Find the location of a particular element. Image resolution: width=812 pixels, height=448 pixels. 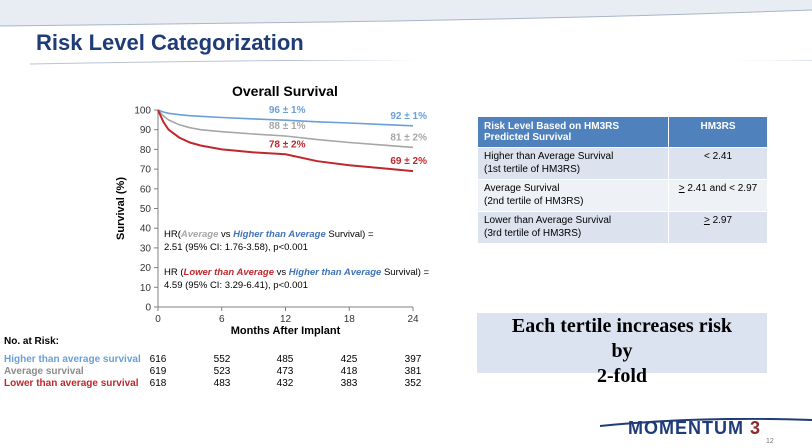

series-line-lower is located at coordinates (285, 141).